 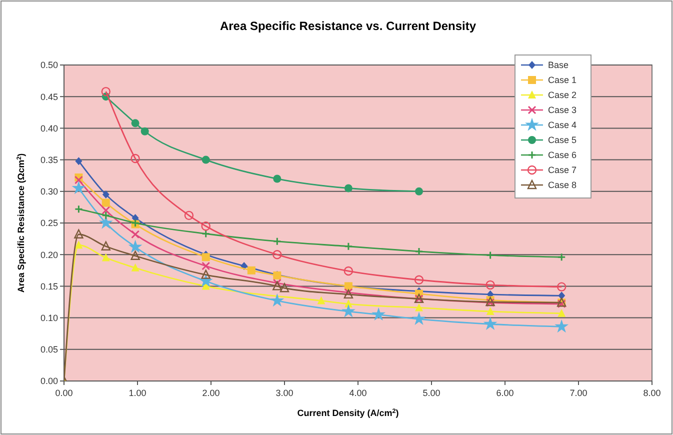 What do you see at coordinates (562, 125) in the screenshot?
I see `legend-label: Case 4` at bounding box center [562, 125].